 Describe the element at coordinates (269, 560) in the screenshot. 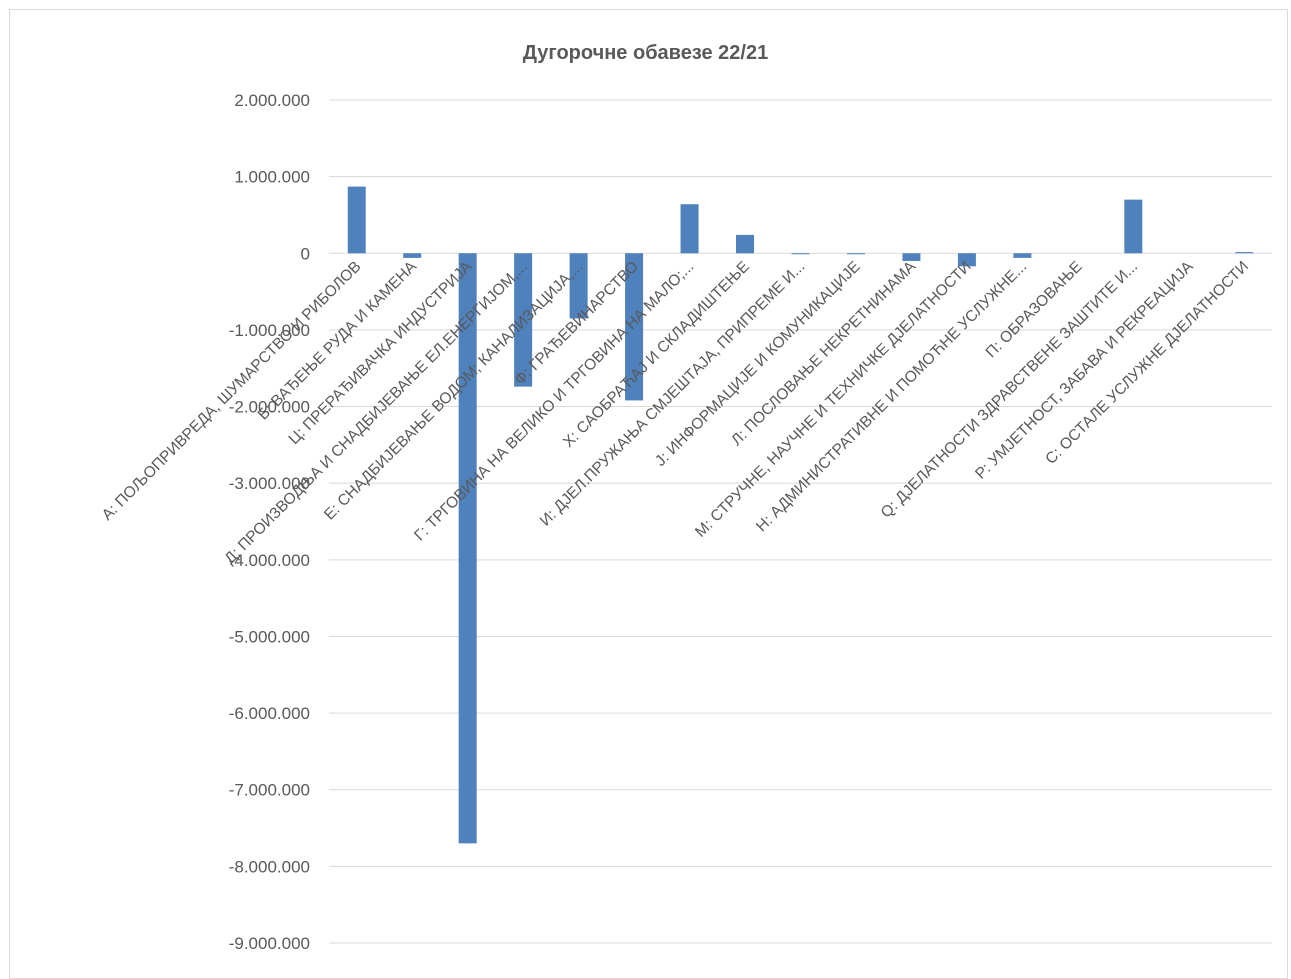

I see `y-tick-label: -4.000.000` at that location.